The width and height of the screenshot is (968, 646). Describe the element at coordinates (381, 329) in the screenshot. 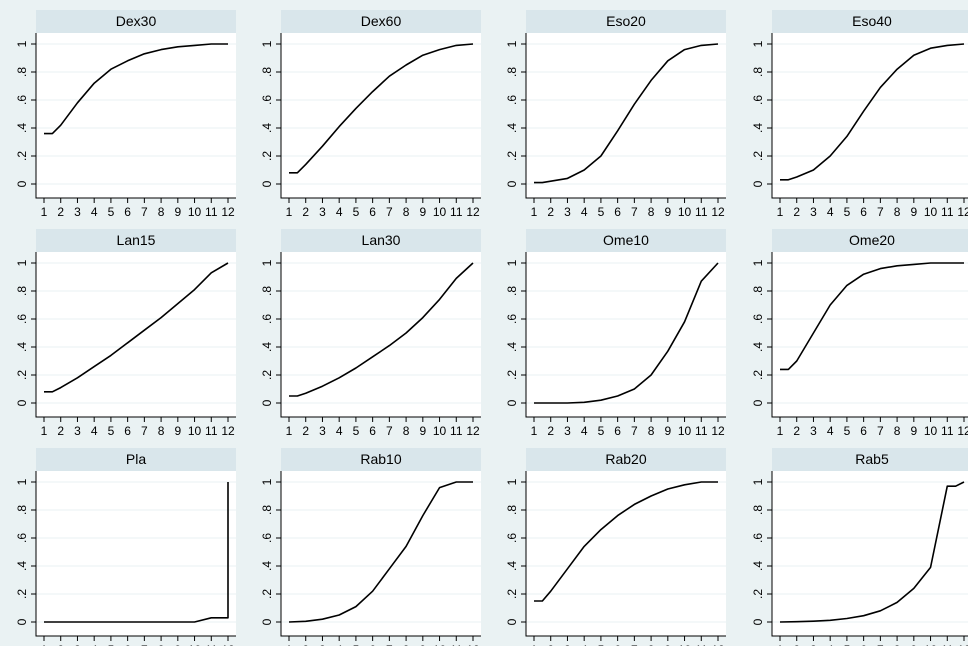

I see `series-line-lan30` at that location.